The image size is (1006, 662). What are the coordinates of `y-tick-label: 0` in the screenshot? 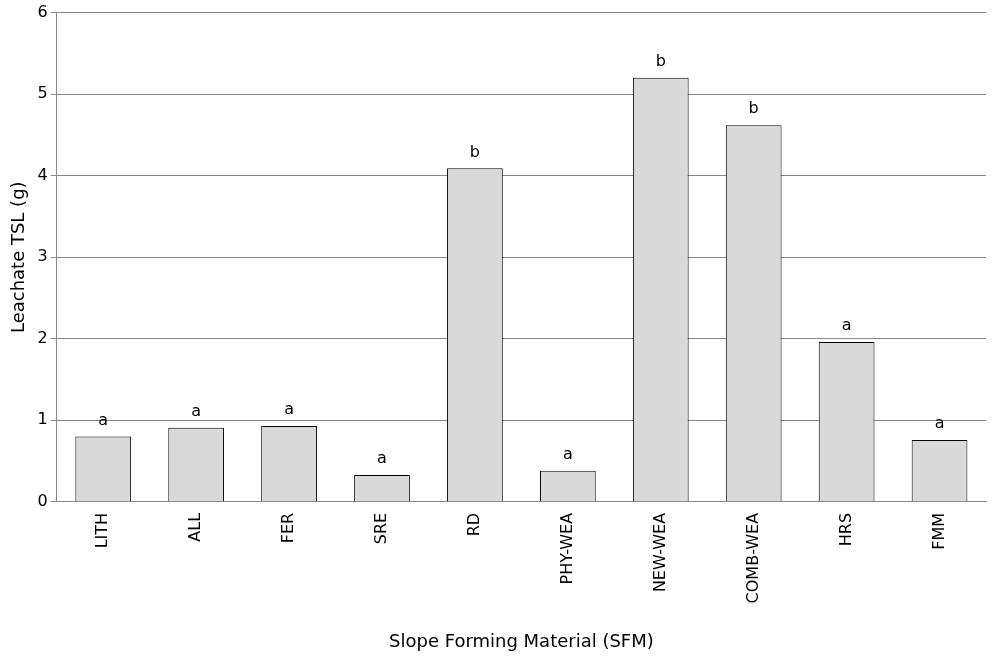 It's located at (42, 501).